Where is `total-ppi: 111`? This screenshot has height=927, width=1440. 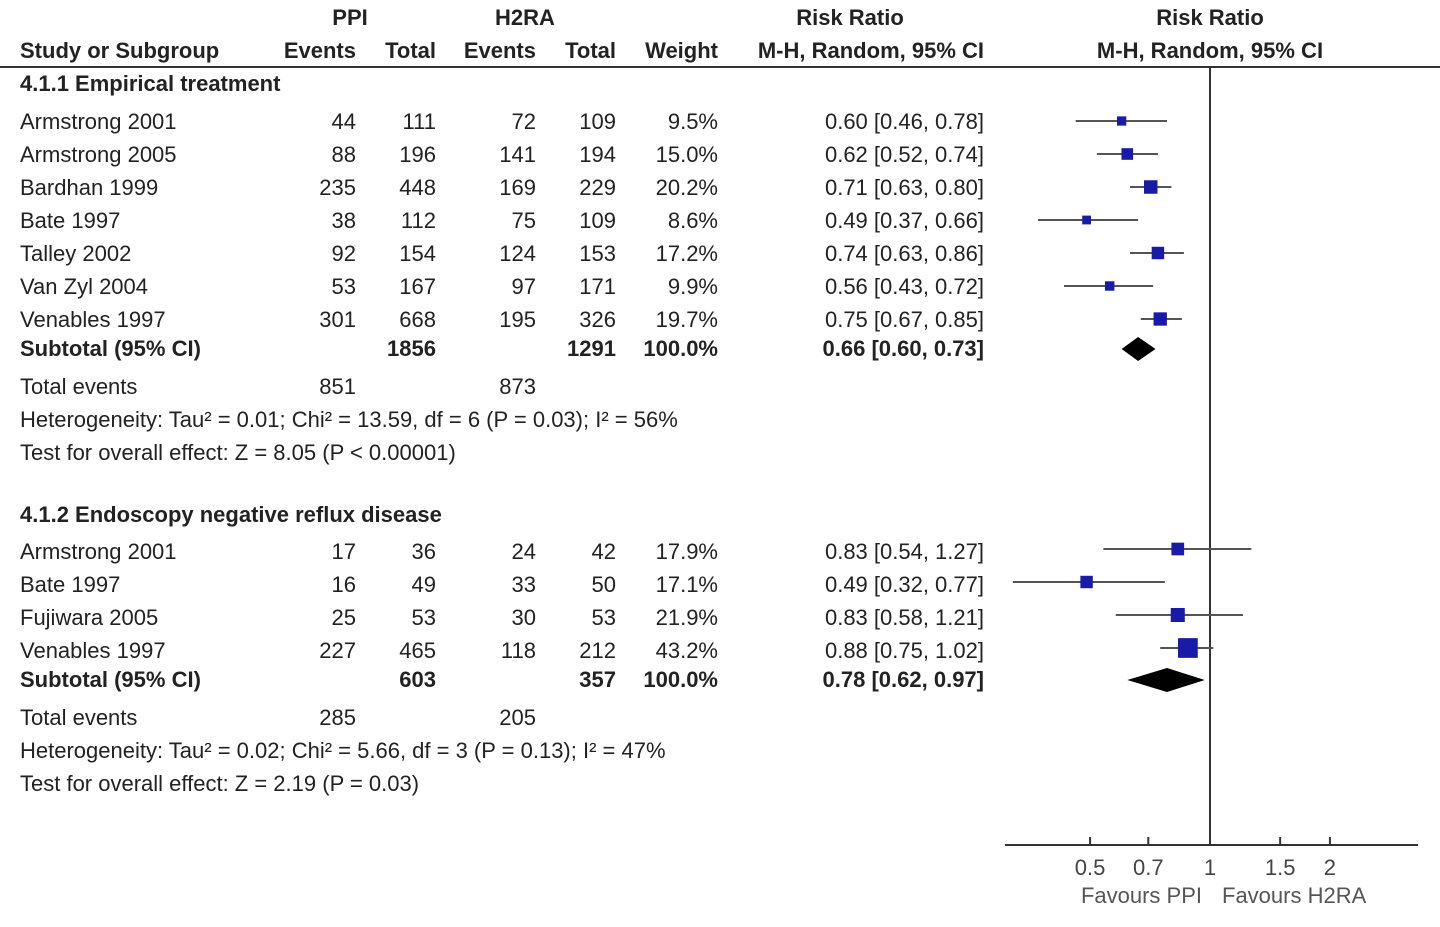 total-ppi: 111 is located at coordinates (419, 121).